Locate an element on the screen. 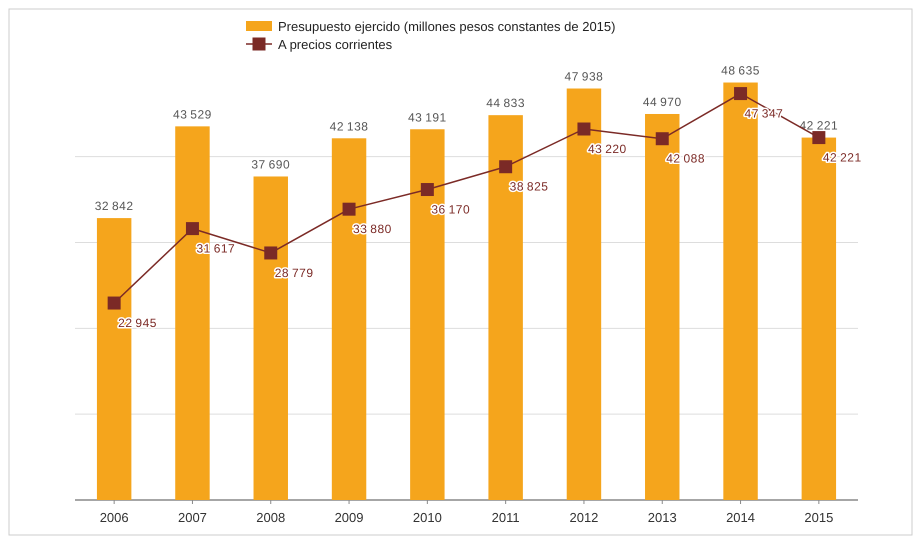  x-tick-label: 2007 is located at coordinates (192, 517).